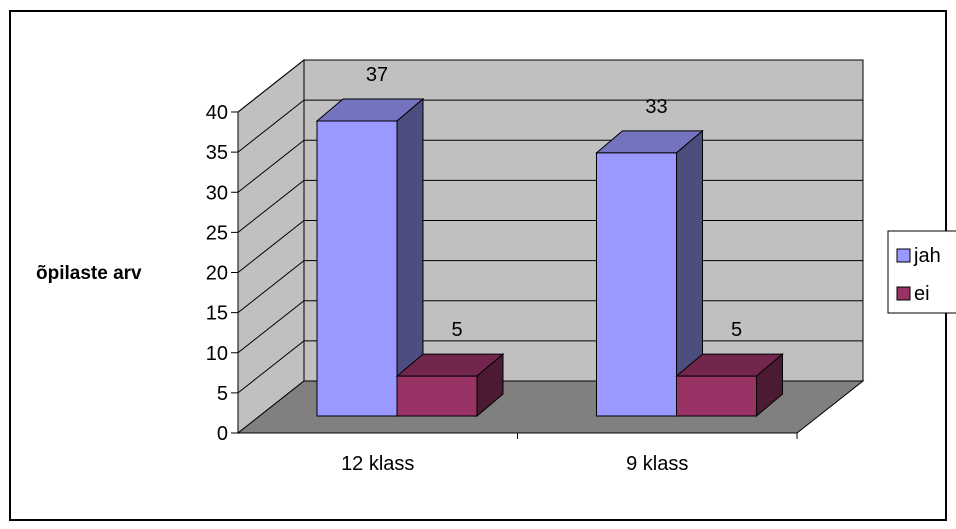 This screenshot has height=529, width=956. What do you see at coordinates (377, 75) in the screenshot?
I see `data-label: 37` at bounding box center [377, 75].